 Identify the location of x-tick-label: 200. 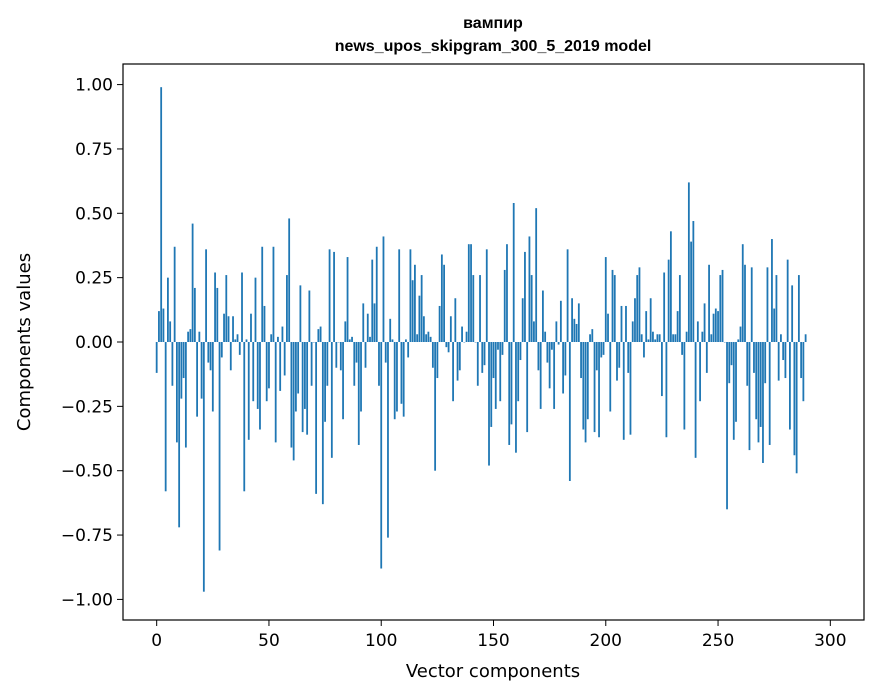
(606, 641).